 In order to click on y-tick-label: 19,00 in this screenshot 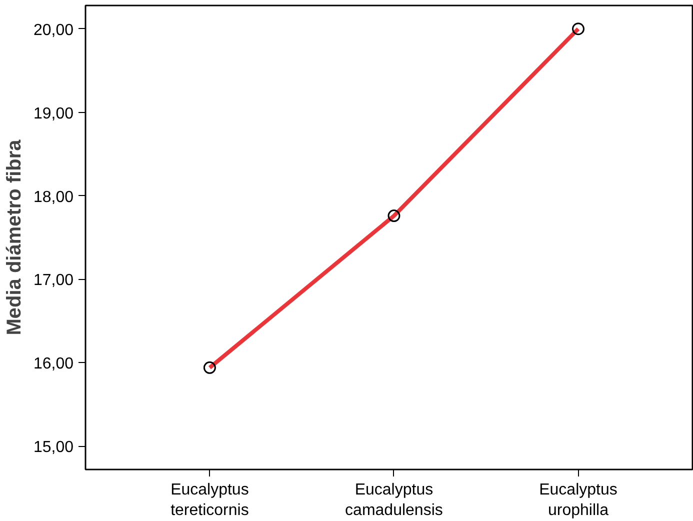, I will do `click(53, 113)`.